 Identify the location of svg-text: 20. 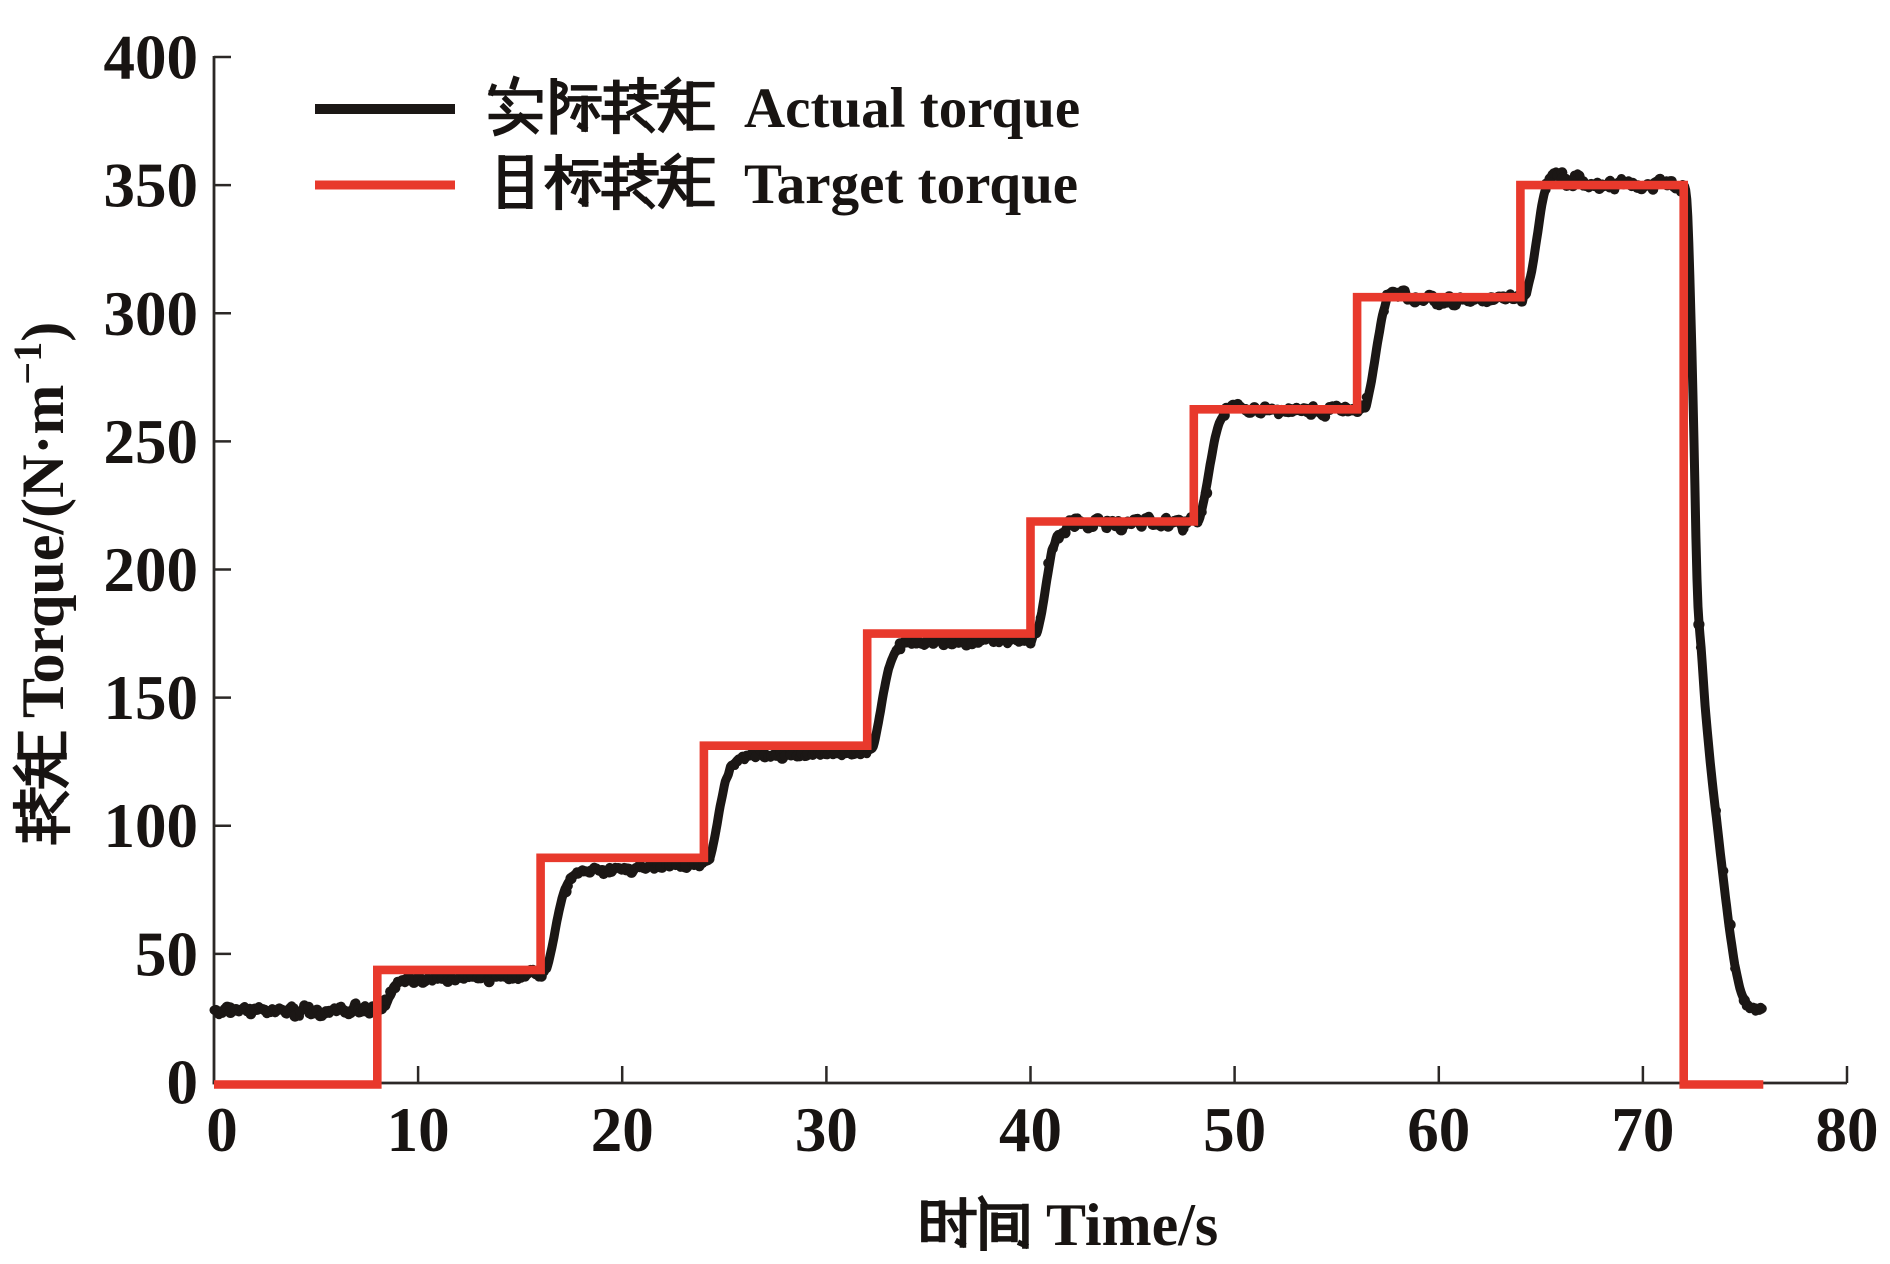
(622, 1130).